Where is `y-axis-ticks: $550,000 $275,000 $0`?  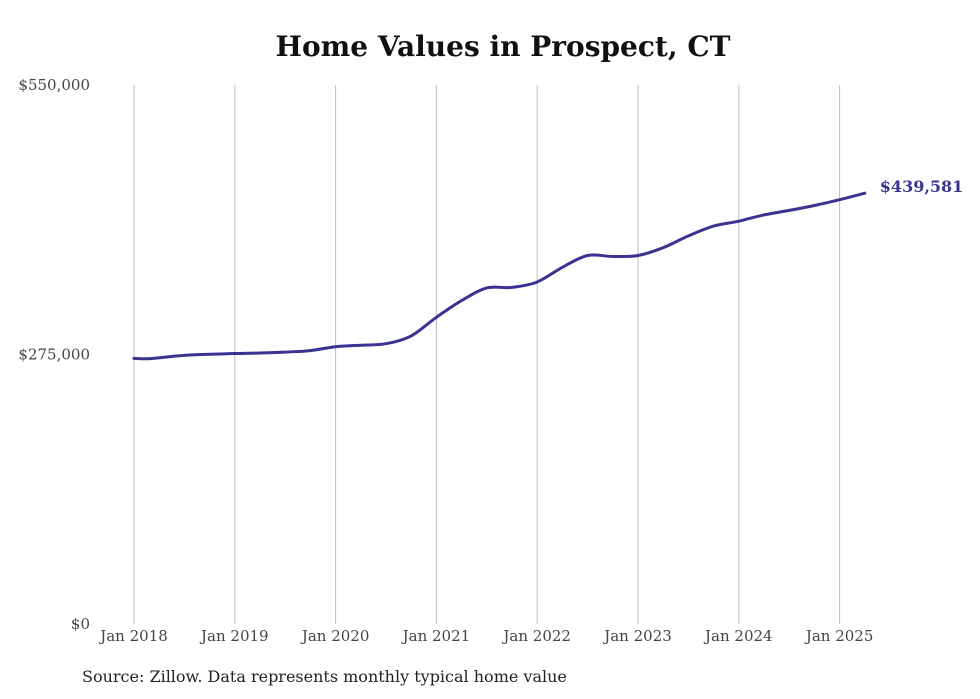
y-axis-ticks: $550,000 $275,000 $0 is located at coordinates (54, 354).